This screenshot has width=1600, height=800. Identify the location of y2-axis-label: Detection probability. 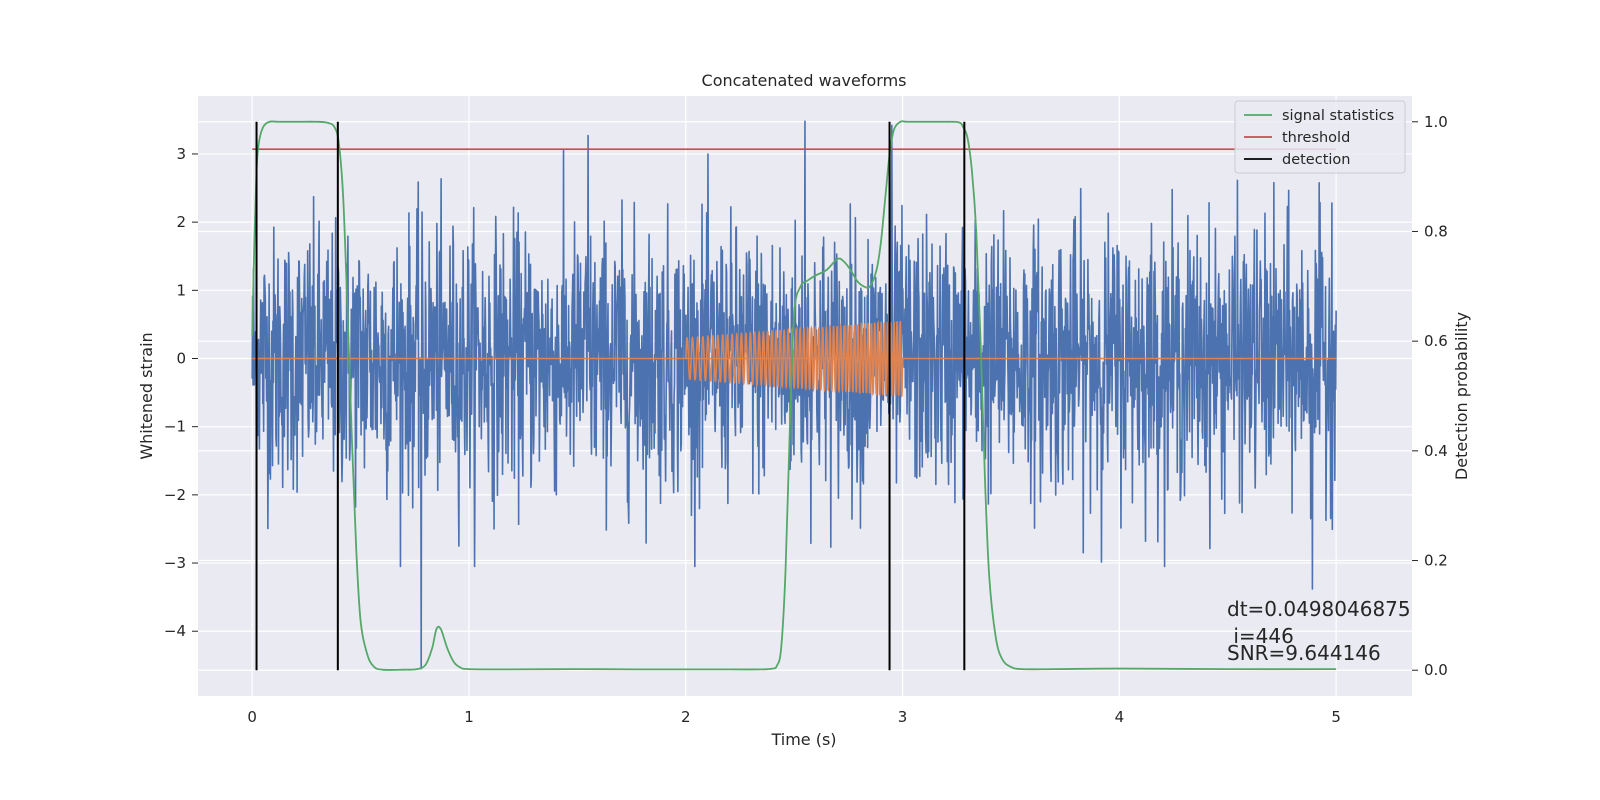
(1461, 396).